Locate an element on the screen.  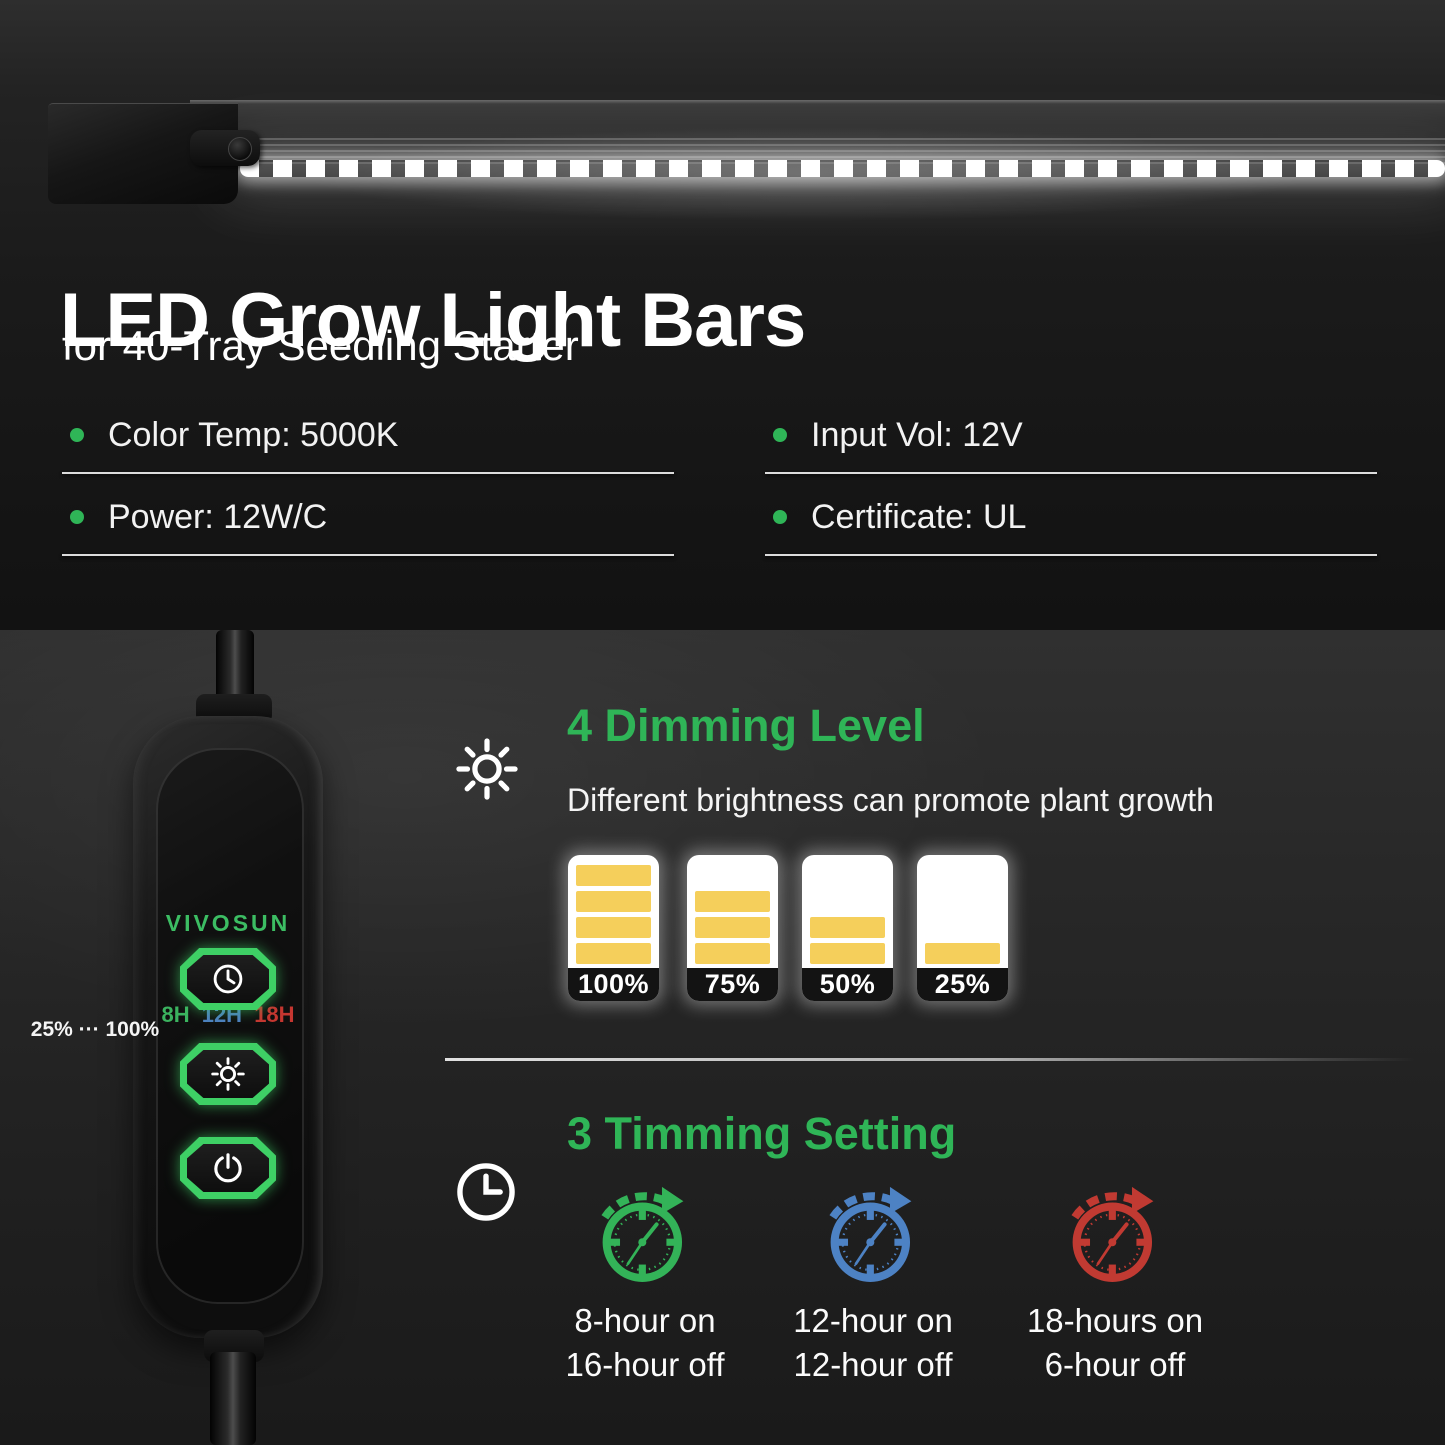
spec-label: Color Temp: 5000K is located at coordinates (253, 435).